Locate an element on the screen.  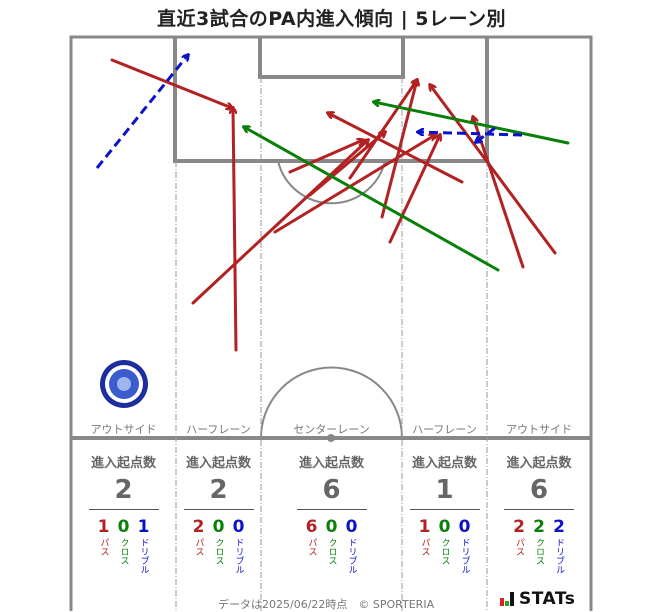
lane-label-halfspace-right: ハーフレーン is located at coordinates (444, 429).